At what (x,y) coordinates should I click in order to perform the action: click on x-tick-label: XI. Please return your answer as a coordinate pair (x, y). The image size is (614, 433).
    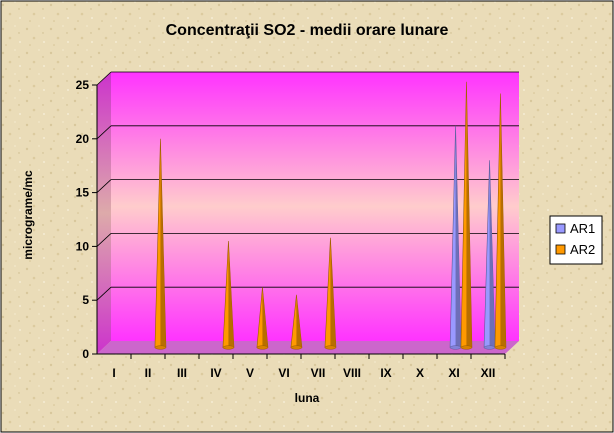
    Looking at the image, I should click on (453, 373).